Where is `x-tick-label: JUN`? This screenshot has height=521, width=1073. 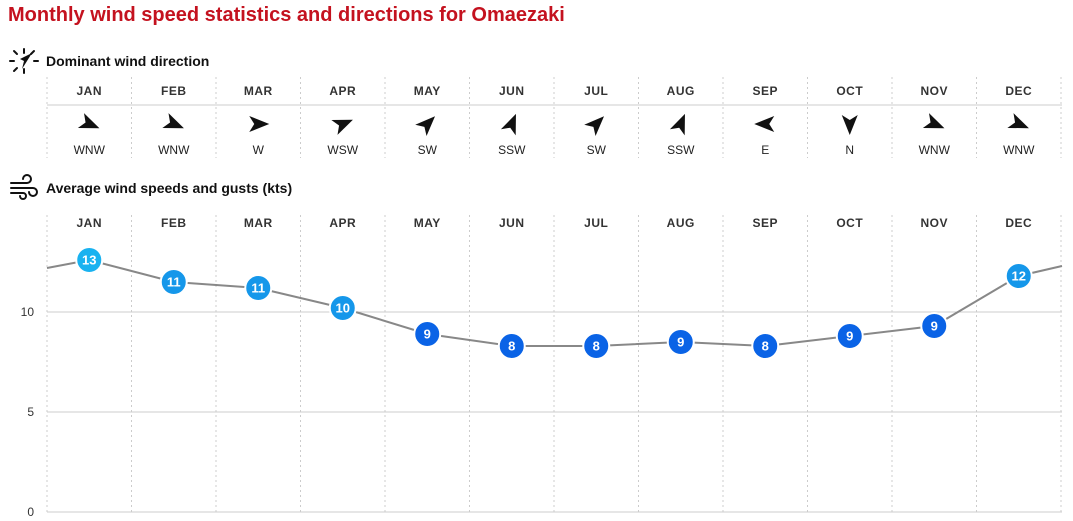
x-tick-label: JUN is located at coordinates (512, 223).